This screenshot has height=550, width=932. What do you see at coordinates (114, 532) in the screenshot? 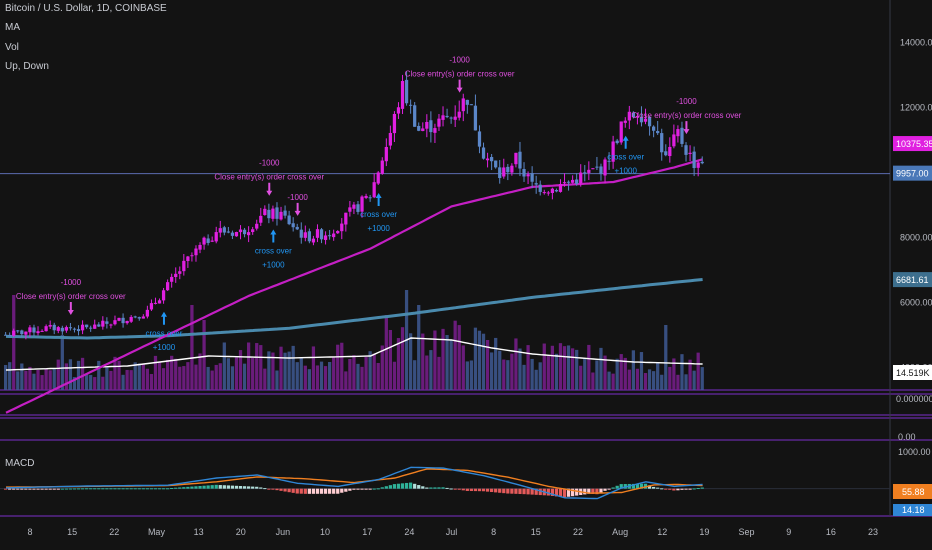
I see `time-tick-label: 22` at bounding box center [114, 532].